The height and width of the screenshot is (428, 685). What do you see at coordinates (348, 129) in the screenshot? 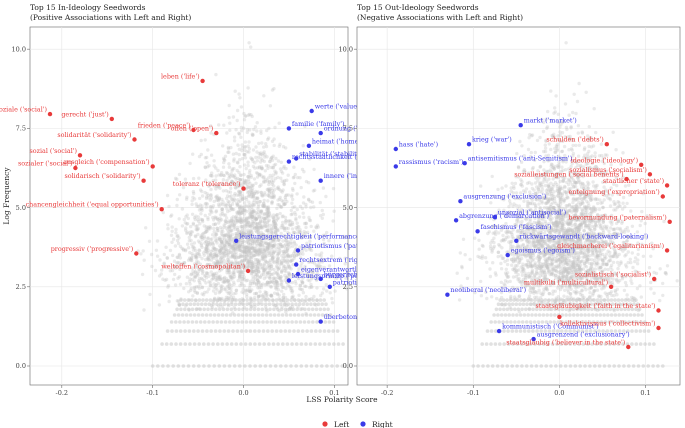
I see `y-tick-label: 7.5` at bounding box center [348, 129].